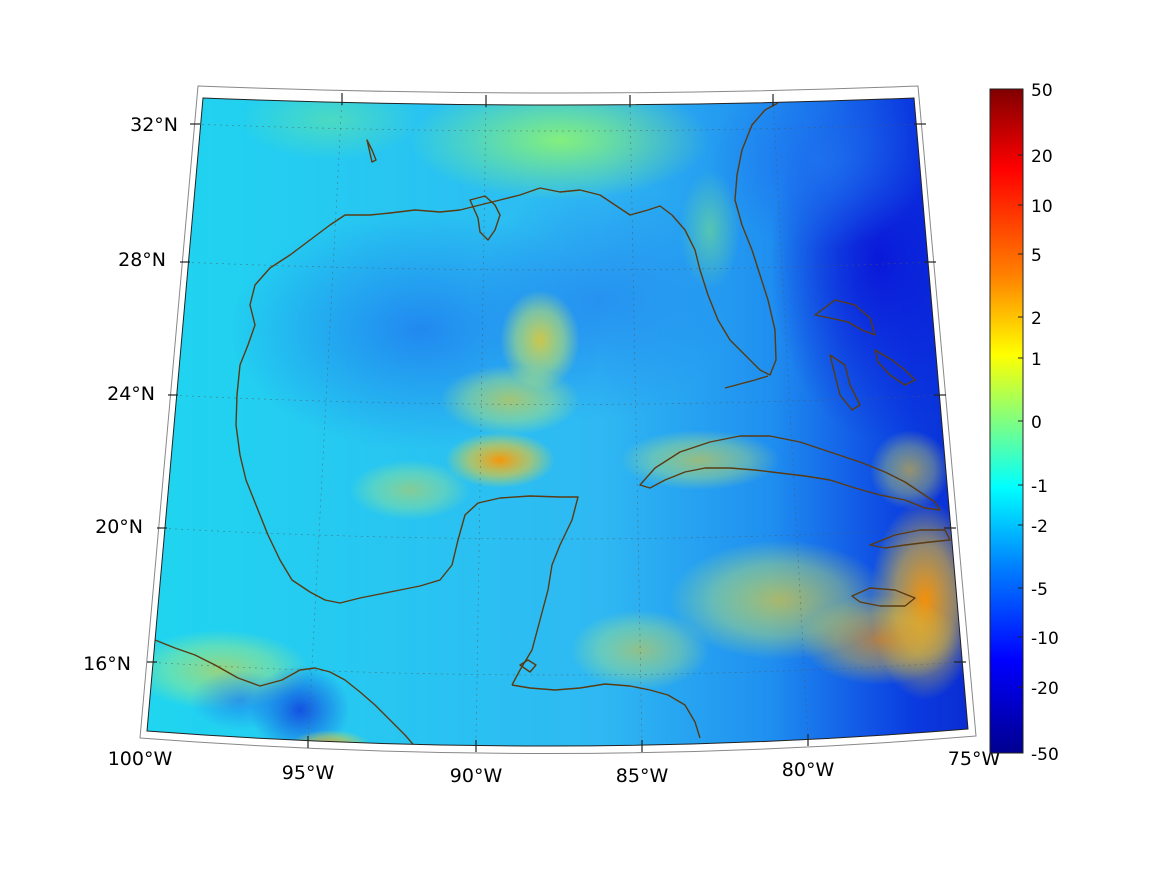 The width and height of the screenshot is (1167, 875). What do you see at coordinates (1045, 689) in the screenshot?
I see `colorbar-label-neg20: -20` at bounding box center [1045, 689].